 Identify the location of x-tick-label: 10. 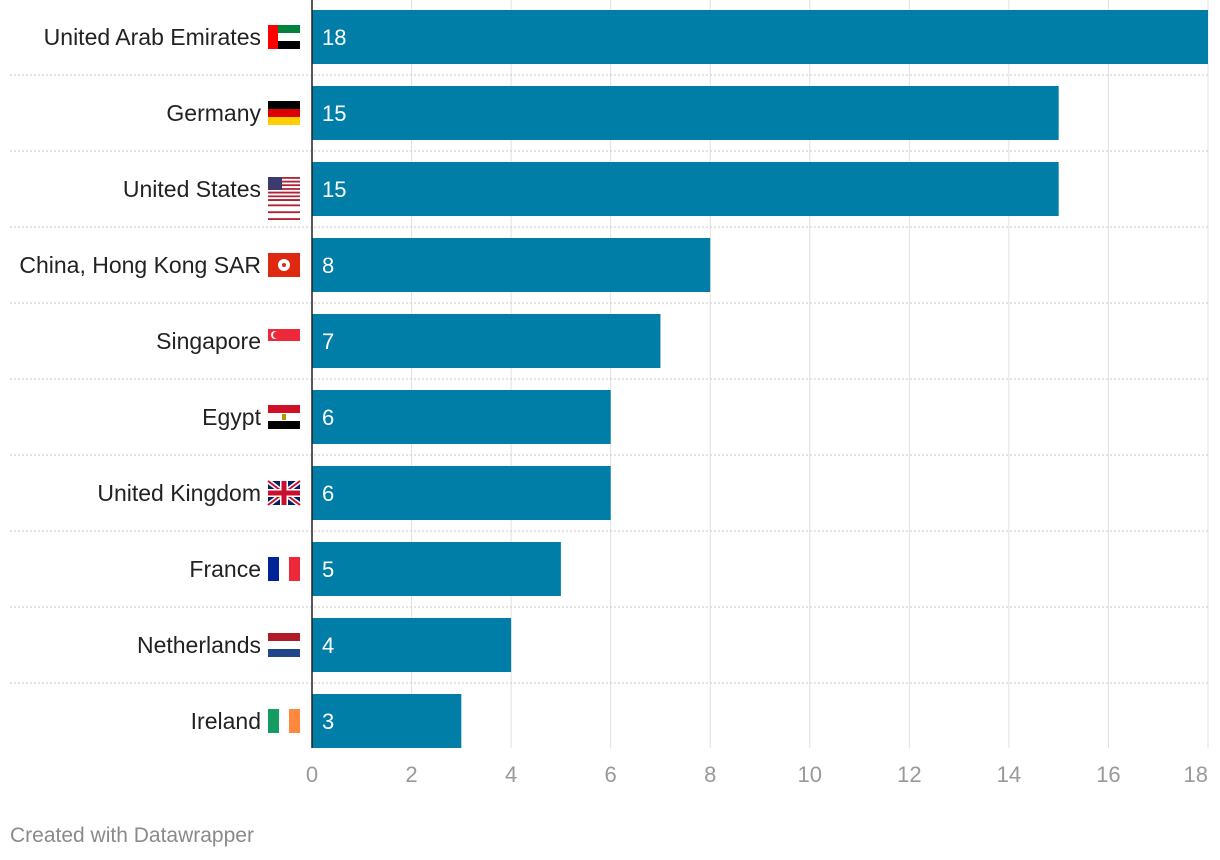
(810, 774).